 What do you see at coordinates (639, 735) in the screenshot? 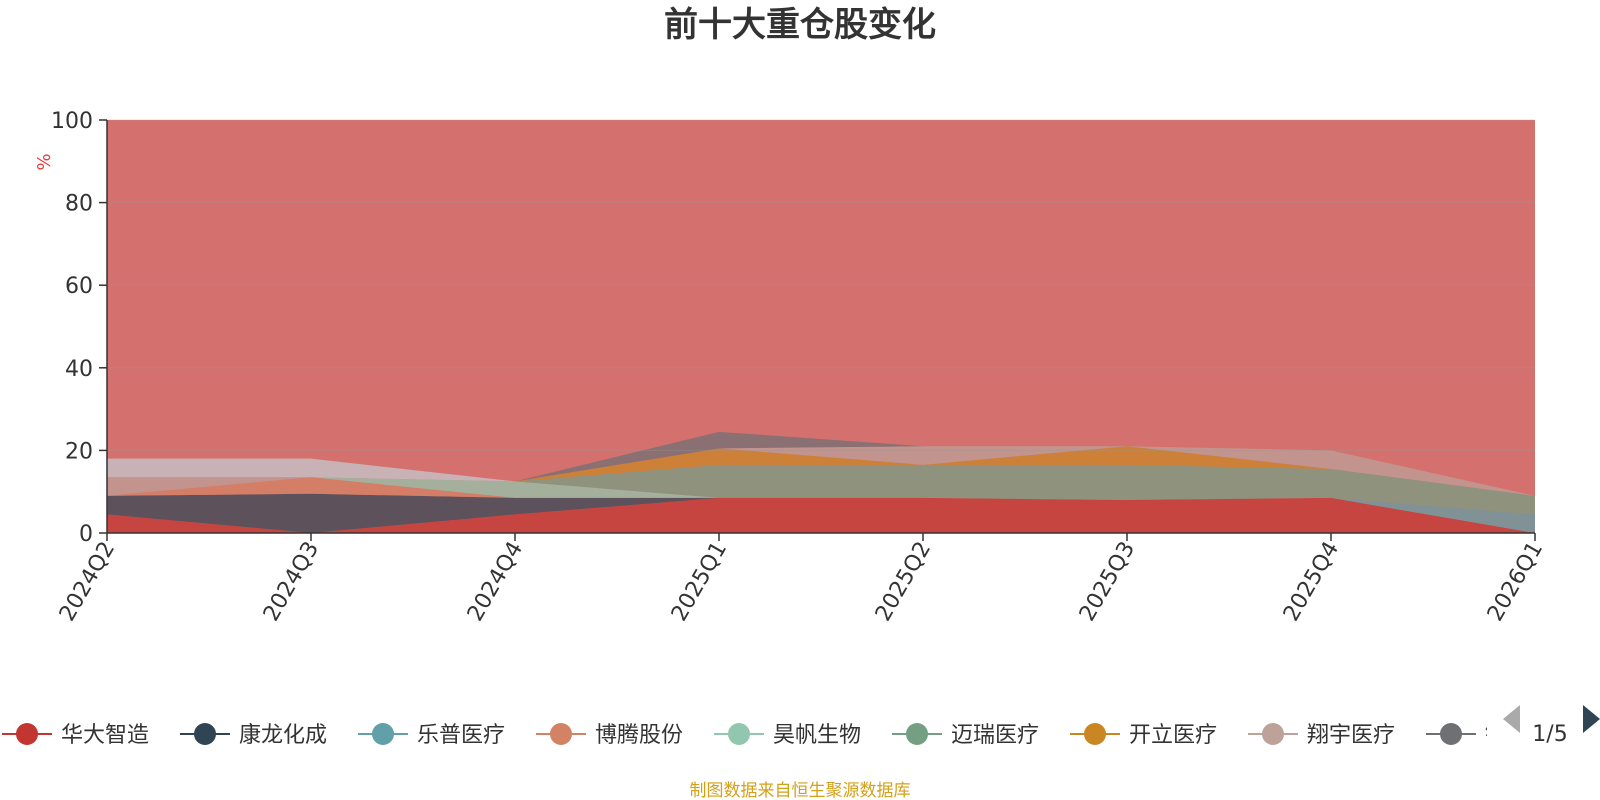
I see `legend-label: 博腾股份` at bounding box center [639, 735].